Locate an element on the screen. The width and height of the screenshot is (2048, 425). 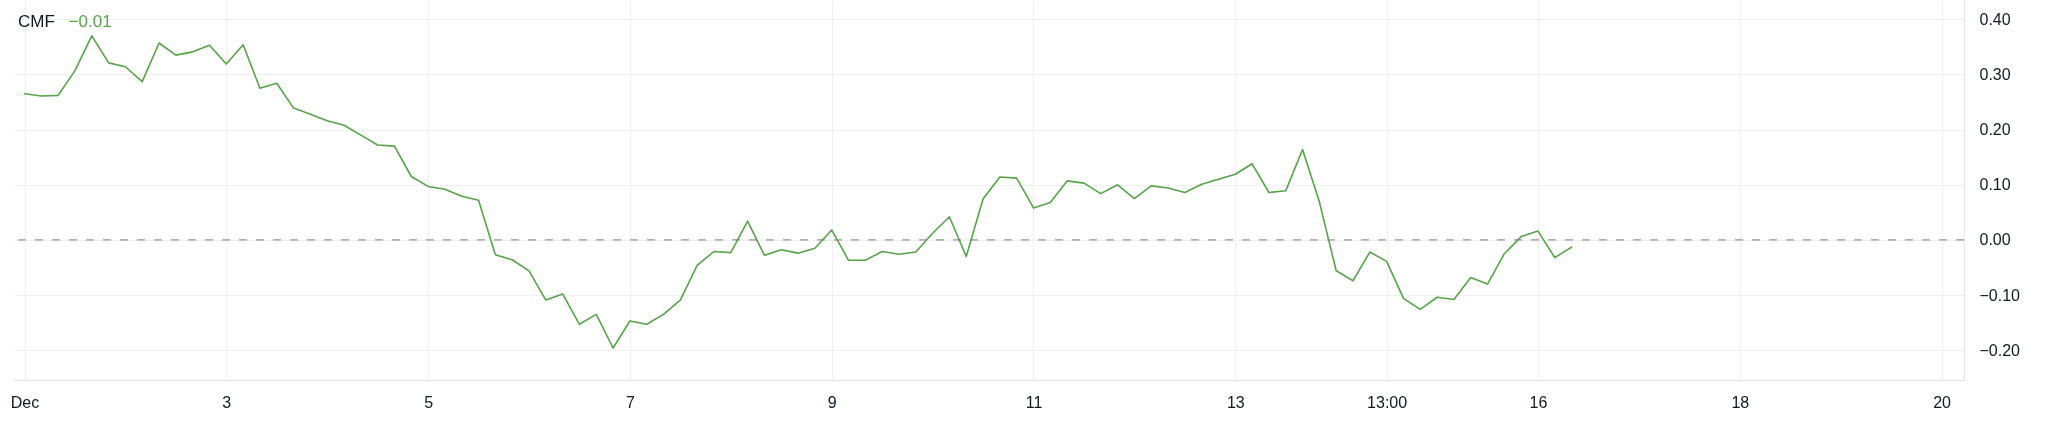
x-tick-label: 11 is located at coordinates (1034, 402).